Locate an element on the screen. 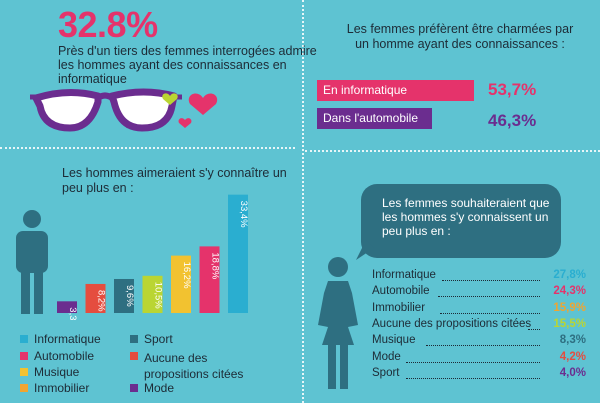 This screenshot has width=600, height=403. legend-item: Informatique is located at coordinates (67, 339).